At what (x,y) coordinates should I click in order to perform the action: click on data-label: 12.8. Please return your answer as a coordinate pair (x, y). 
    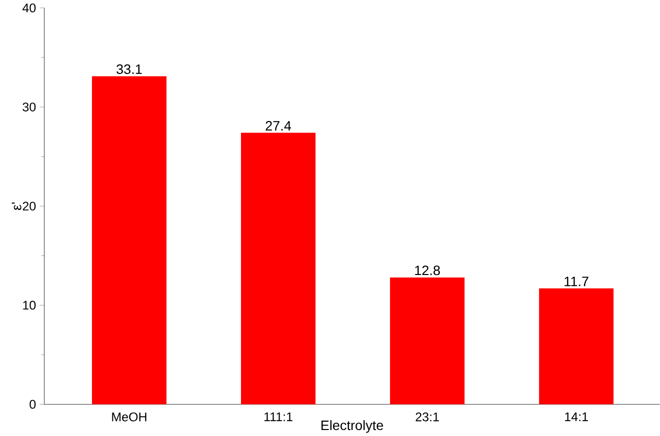
    Looking at the image, I should click on (427, 270).